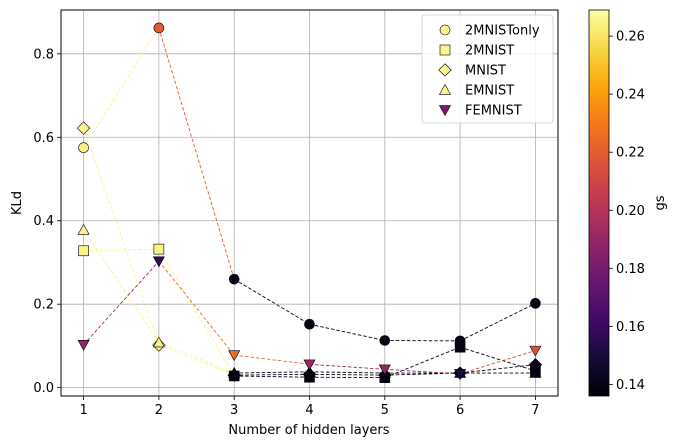 This screenshot has width=677, height=448. I want to click on colorbar-tick-label: 0.14, so click(630, 385).